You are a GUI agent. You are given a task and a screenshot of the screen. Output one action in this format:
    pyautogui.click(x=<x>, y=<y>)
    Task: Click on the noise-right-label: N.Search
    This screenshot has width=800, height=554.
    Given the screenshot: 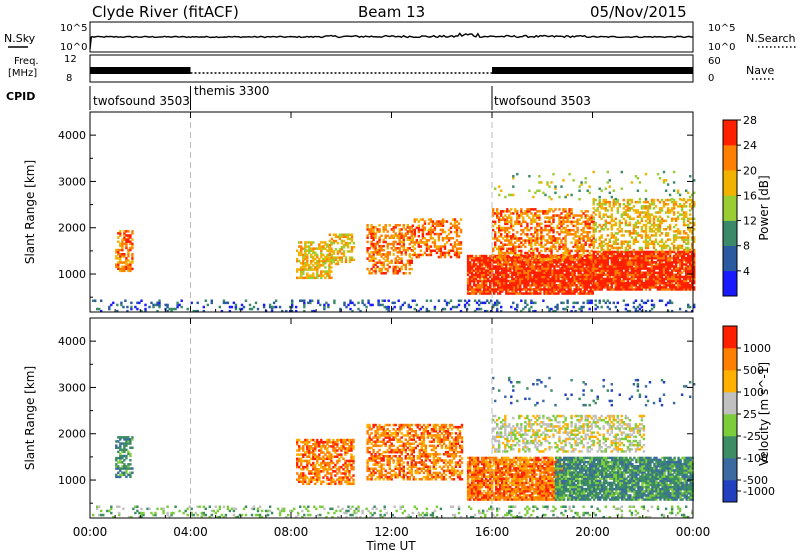 What is the action you would take?
    pyautogui.click(x=771, y=38)
    